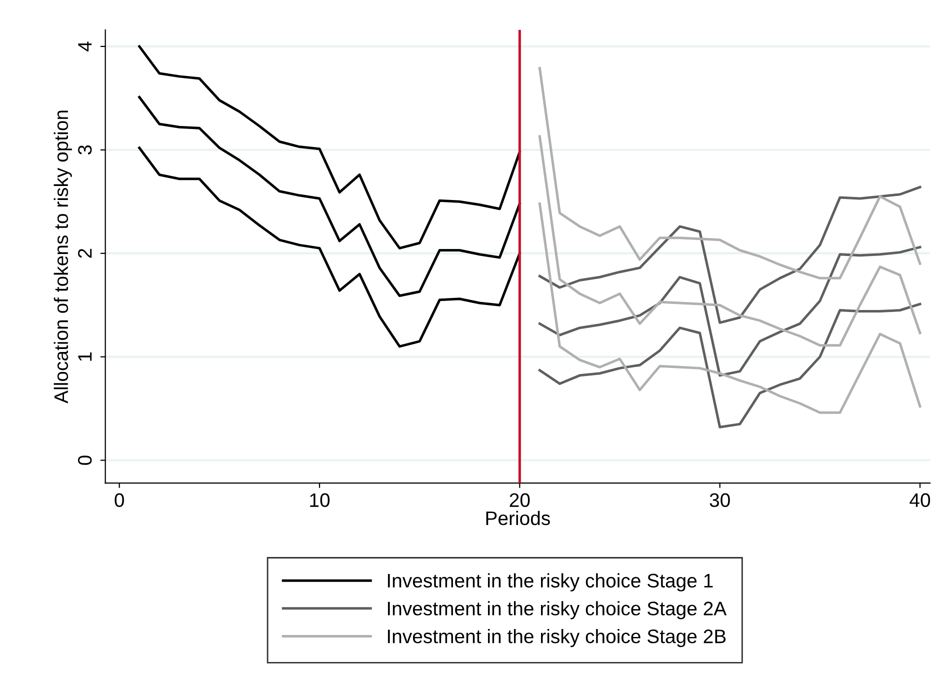 The height and width of the screenshot is (695, 949). I want to click on y-tick-label: 4, so click(85, 47).